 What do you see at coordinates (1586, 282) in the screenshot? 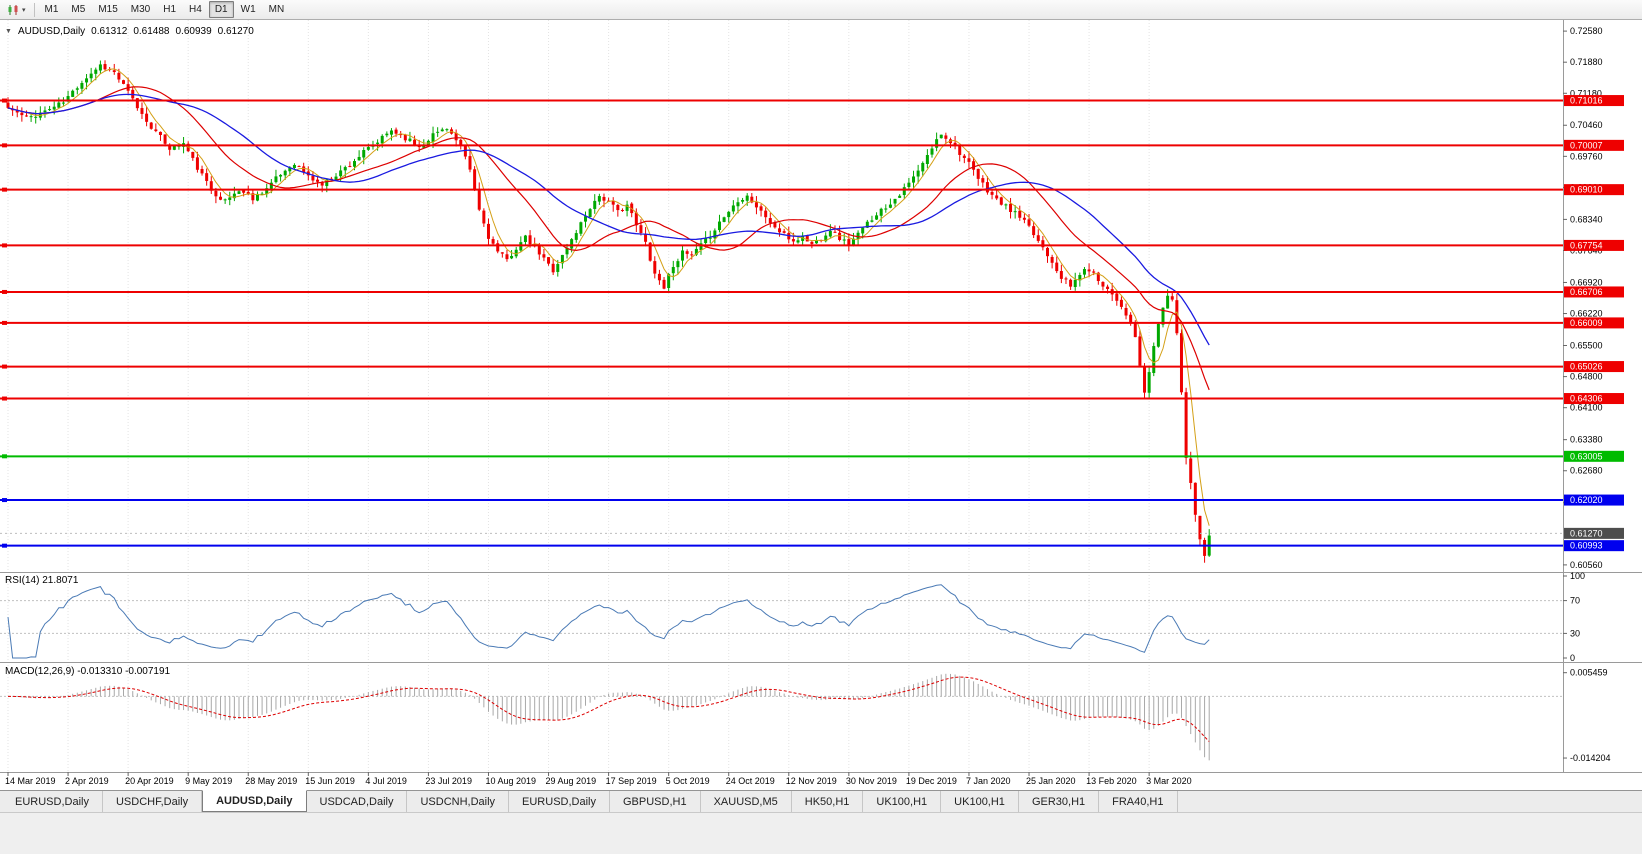
I see `svg-text: 0.66920` at bounding box center [1586, 282].